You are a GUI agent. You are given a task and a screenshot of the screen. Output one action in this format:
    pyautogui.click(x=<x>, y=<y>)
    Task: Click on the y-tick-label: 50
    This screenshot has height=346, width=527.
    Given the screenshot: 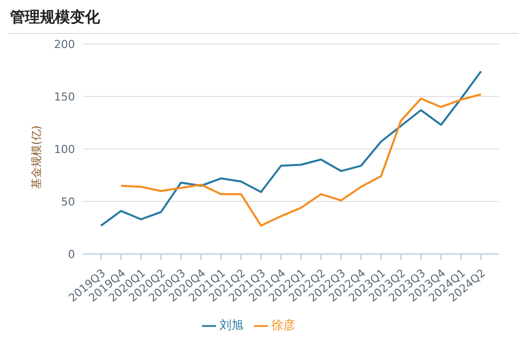 What is the action you would take?
    pyautogui.click(x=68, y=201)
    